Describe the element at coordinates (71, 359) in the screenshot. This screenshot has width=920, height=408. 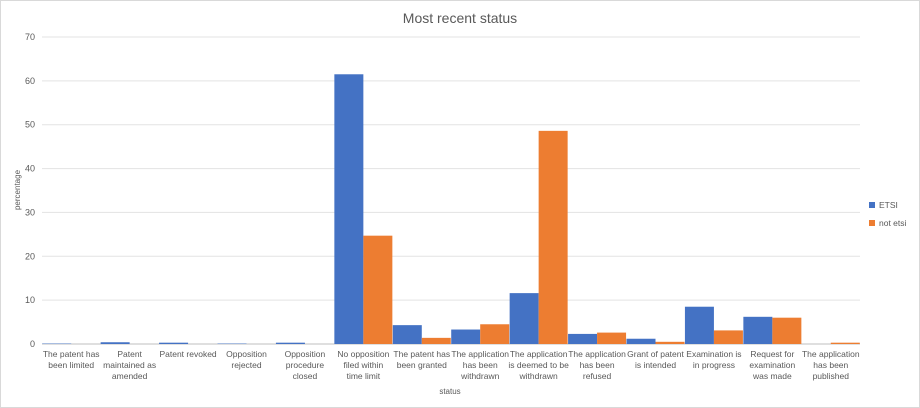
I see `x-category-label: The patent has been limited` at that location.